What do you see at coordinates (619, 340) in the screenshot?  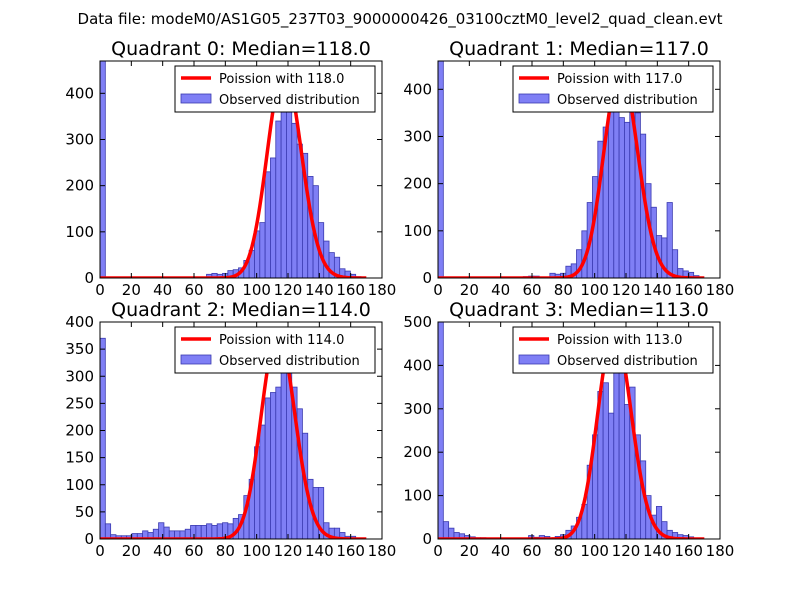 I see `legend-label-poisson: Poission with 113.0` at bounding box center [619, 340].